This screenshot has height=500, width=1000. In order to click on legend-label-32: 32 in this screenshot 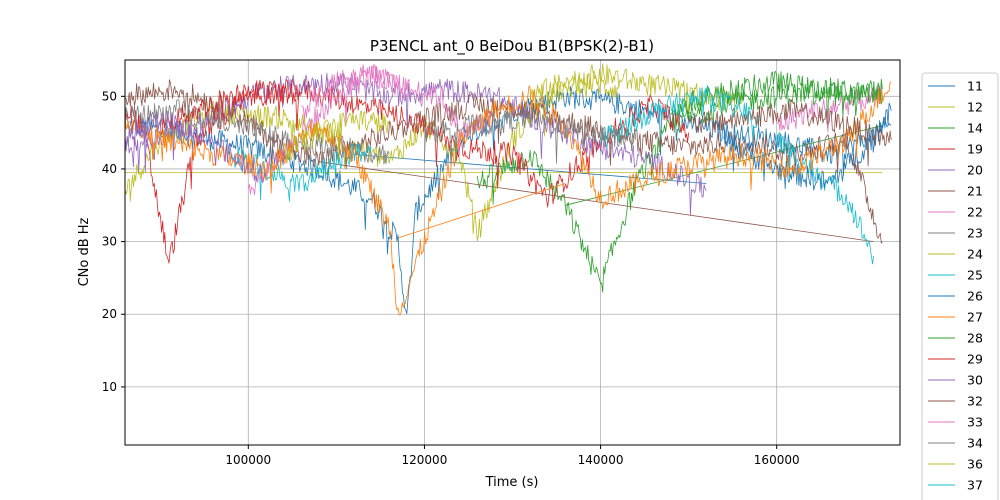, I will do `click(975, 401)`.